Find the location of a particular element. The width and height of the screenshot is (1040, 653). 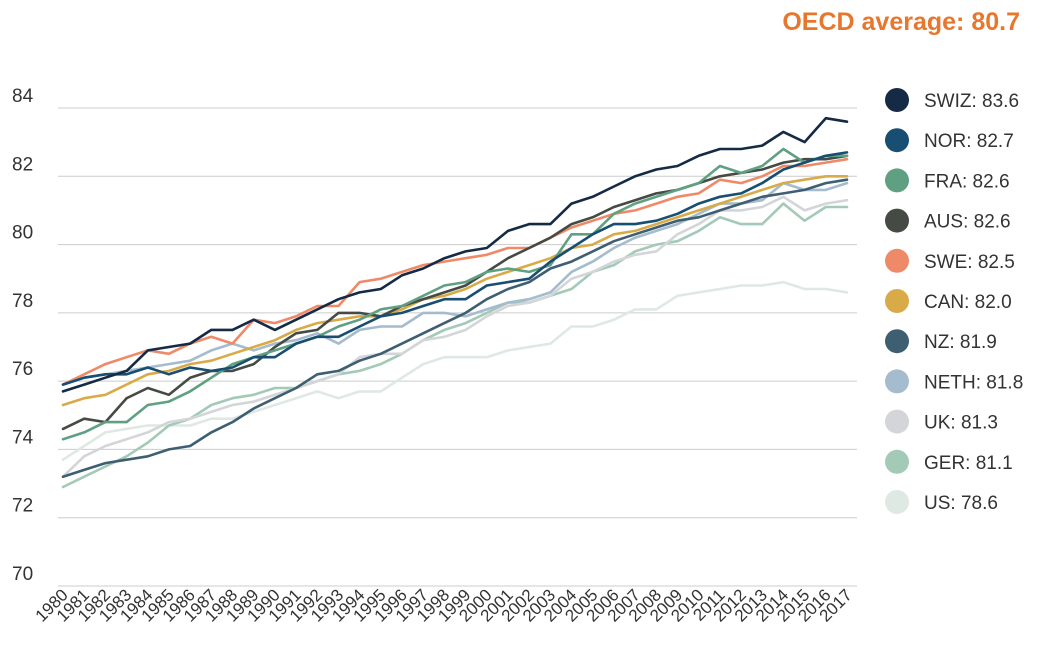

legend-marker-aus is located at coordinates (897, 220).